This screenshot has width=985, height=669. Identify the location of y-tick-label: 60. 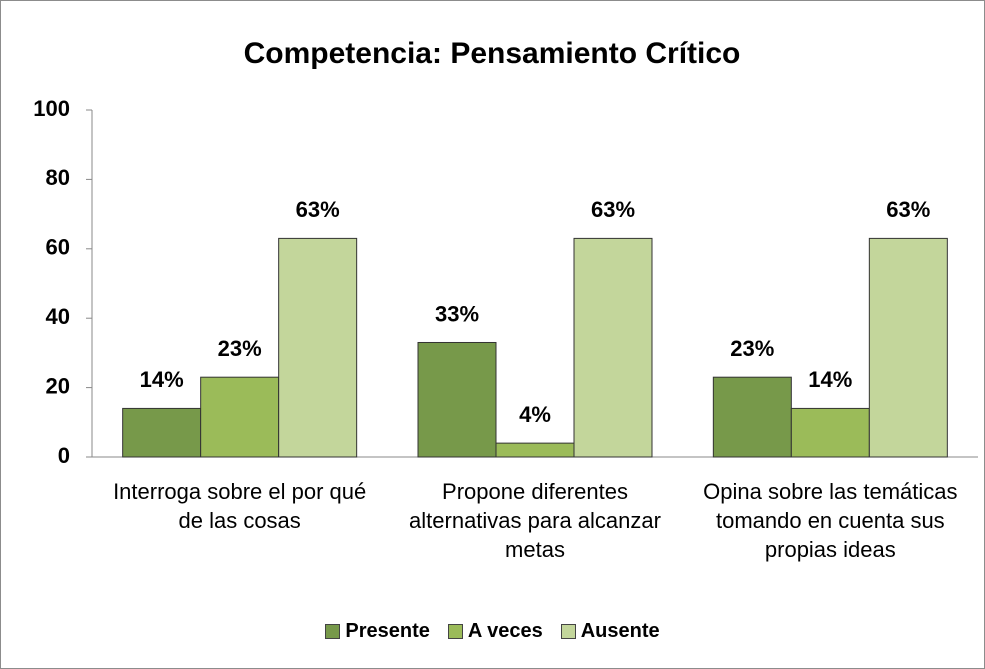
(58, 247).